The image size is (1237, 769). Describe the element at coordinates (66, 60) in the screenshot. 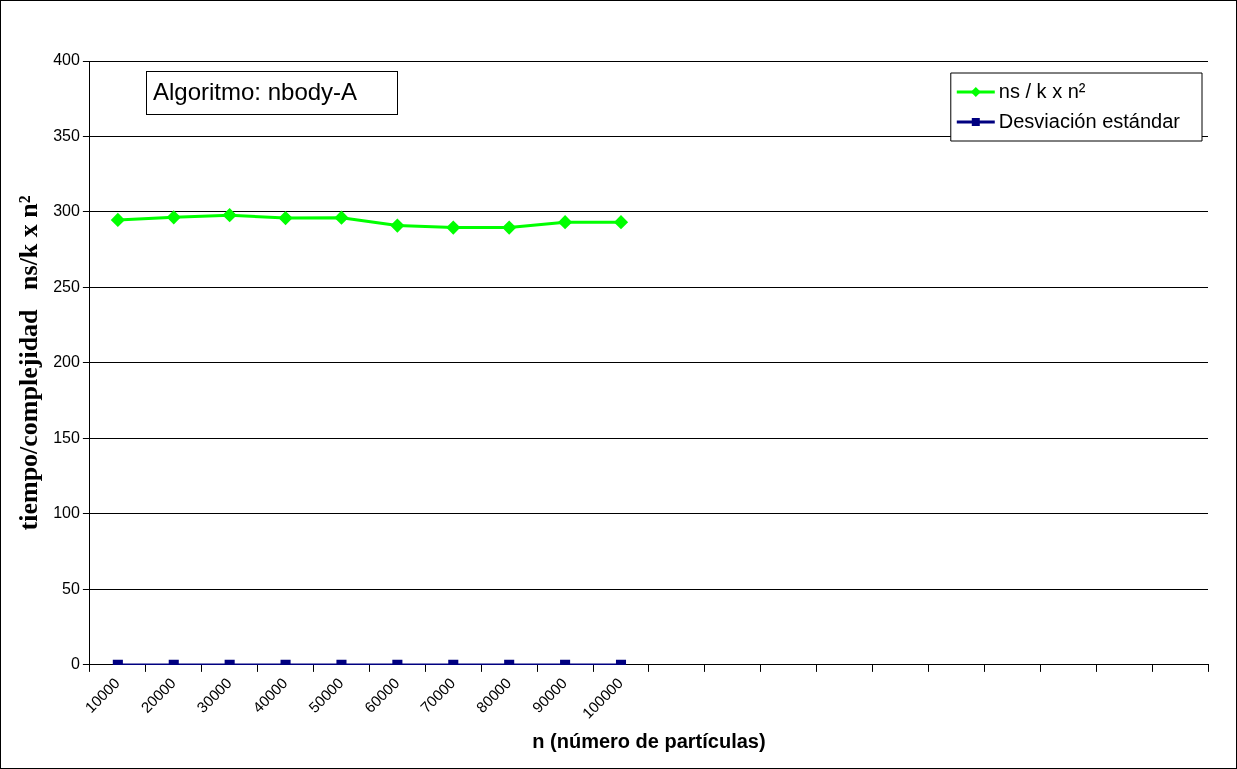

I see `y-tick-label: 400` at that location.